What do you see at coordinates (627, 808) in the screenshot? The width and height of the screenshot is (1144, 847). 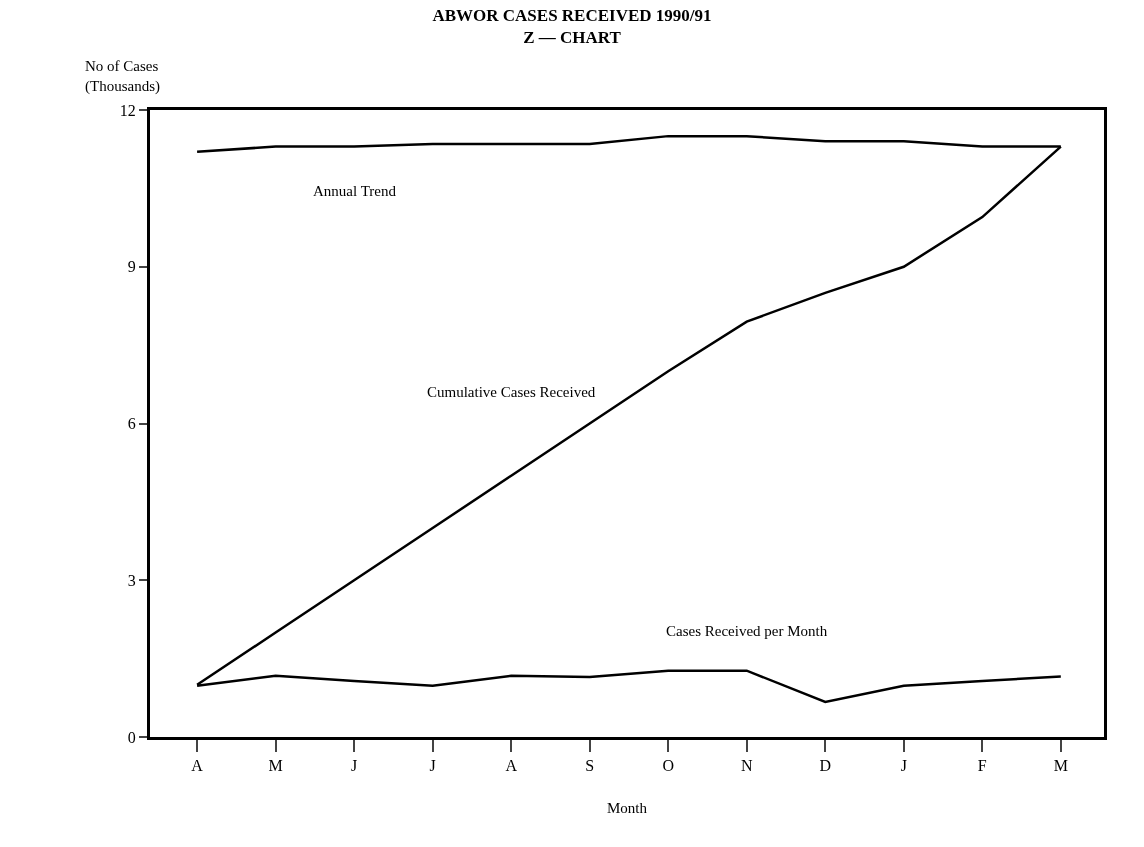 I see `x-axis-title: Month` at bounding box center [627, 808].